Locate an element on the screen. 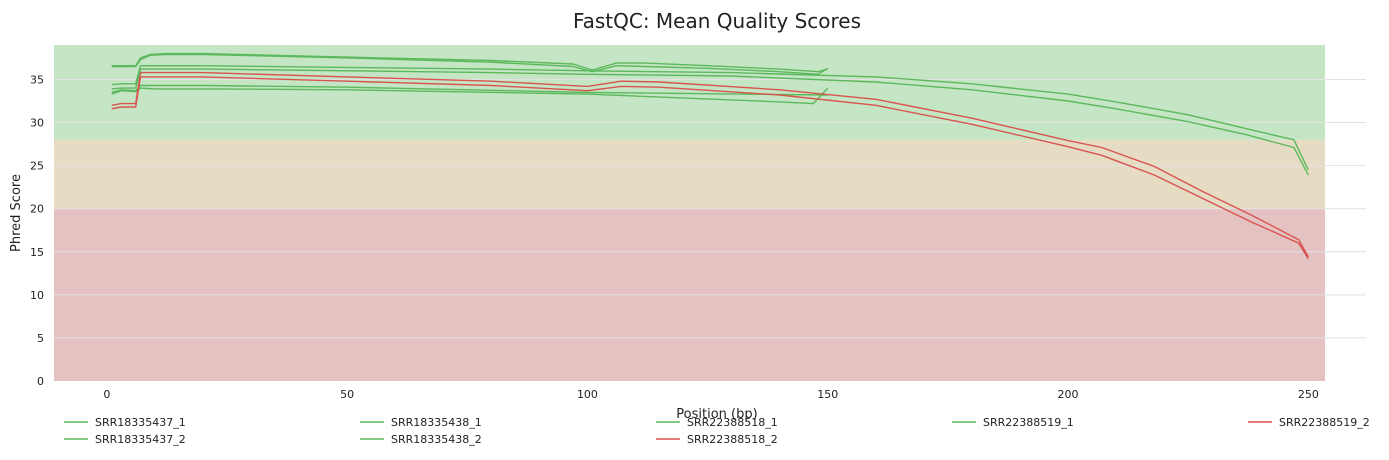 Image resolution: width=1389 pixels, height=460 pixels. legend-label: SRR18335438_1 is located at coordinates (436, 422).